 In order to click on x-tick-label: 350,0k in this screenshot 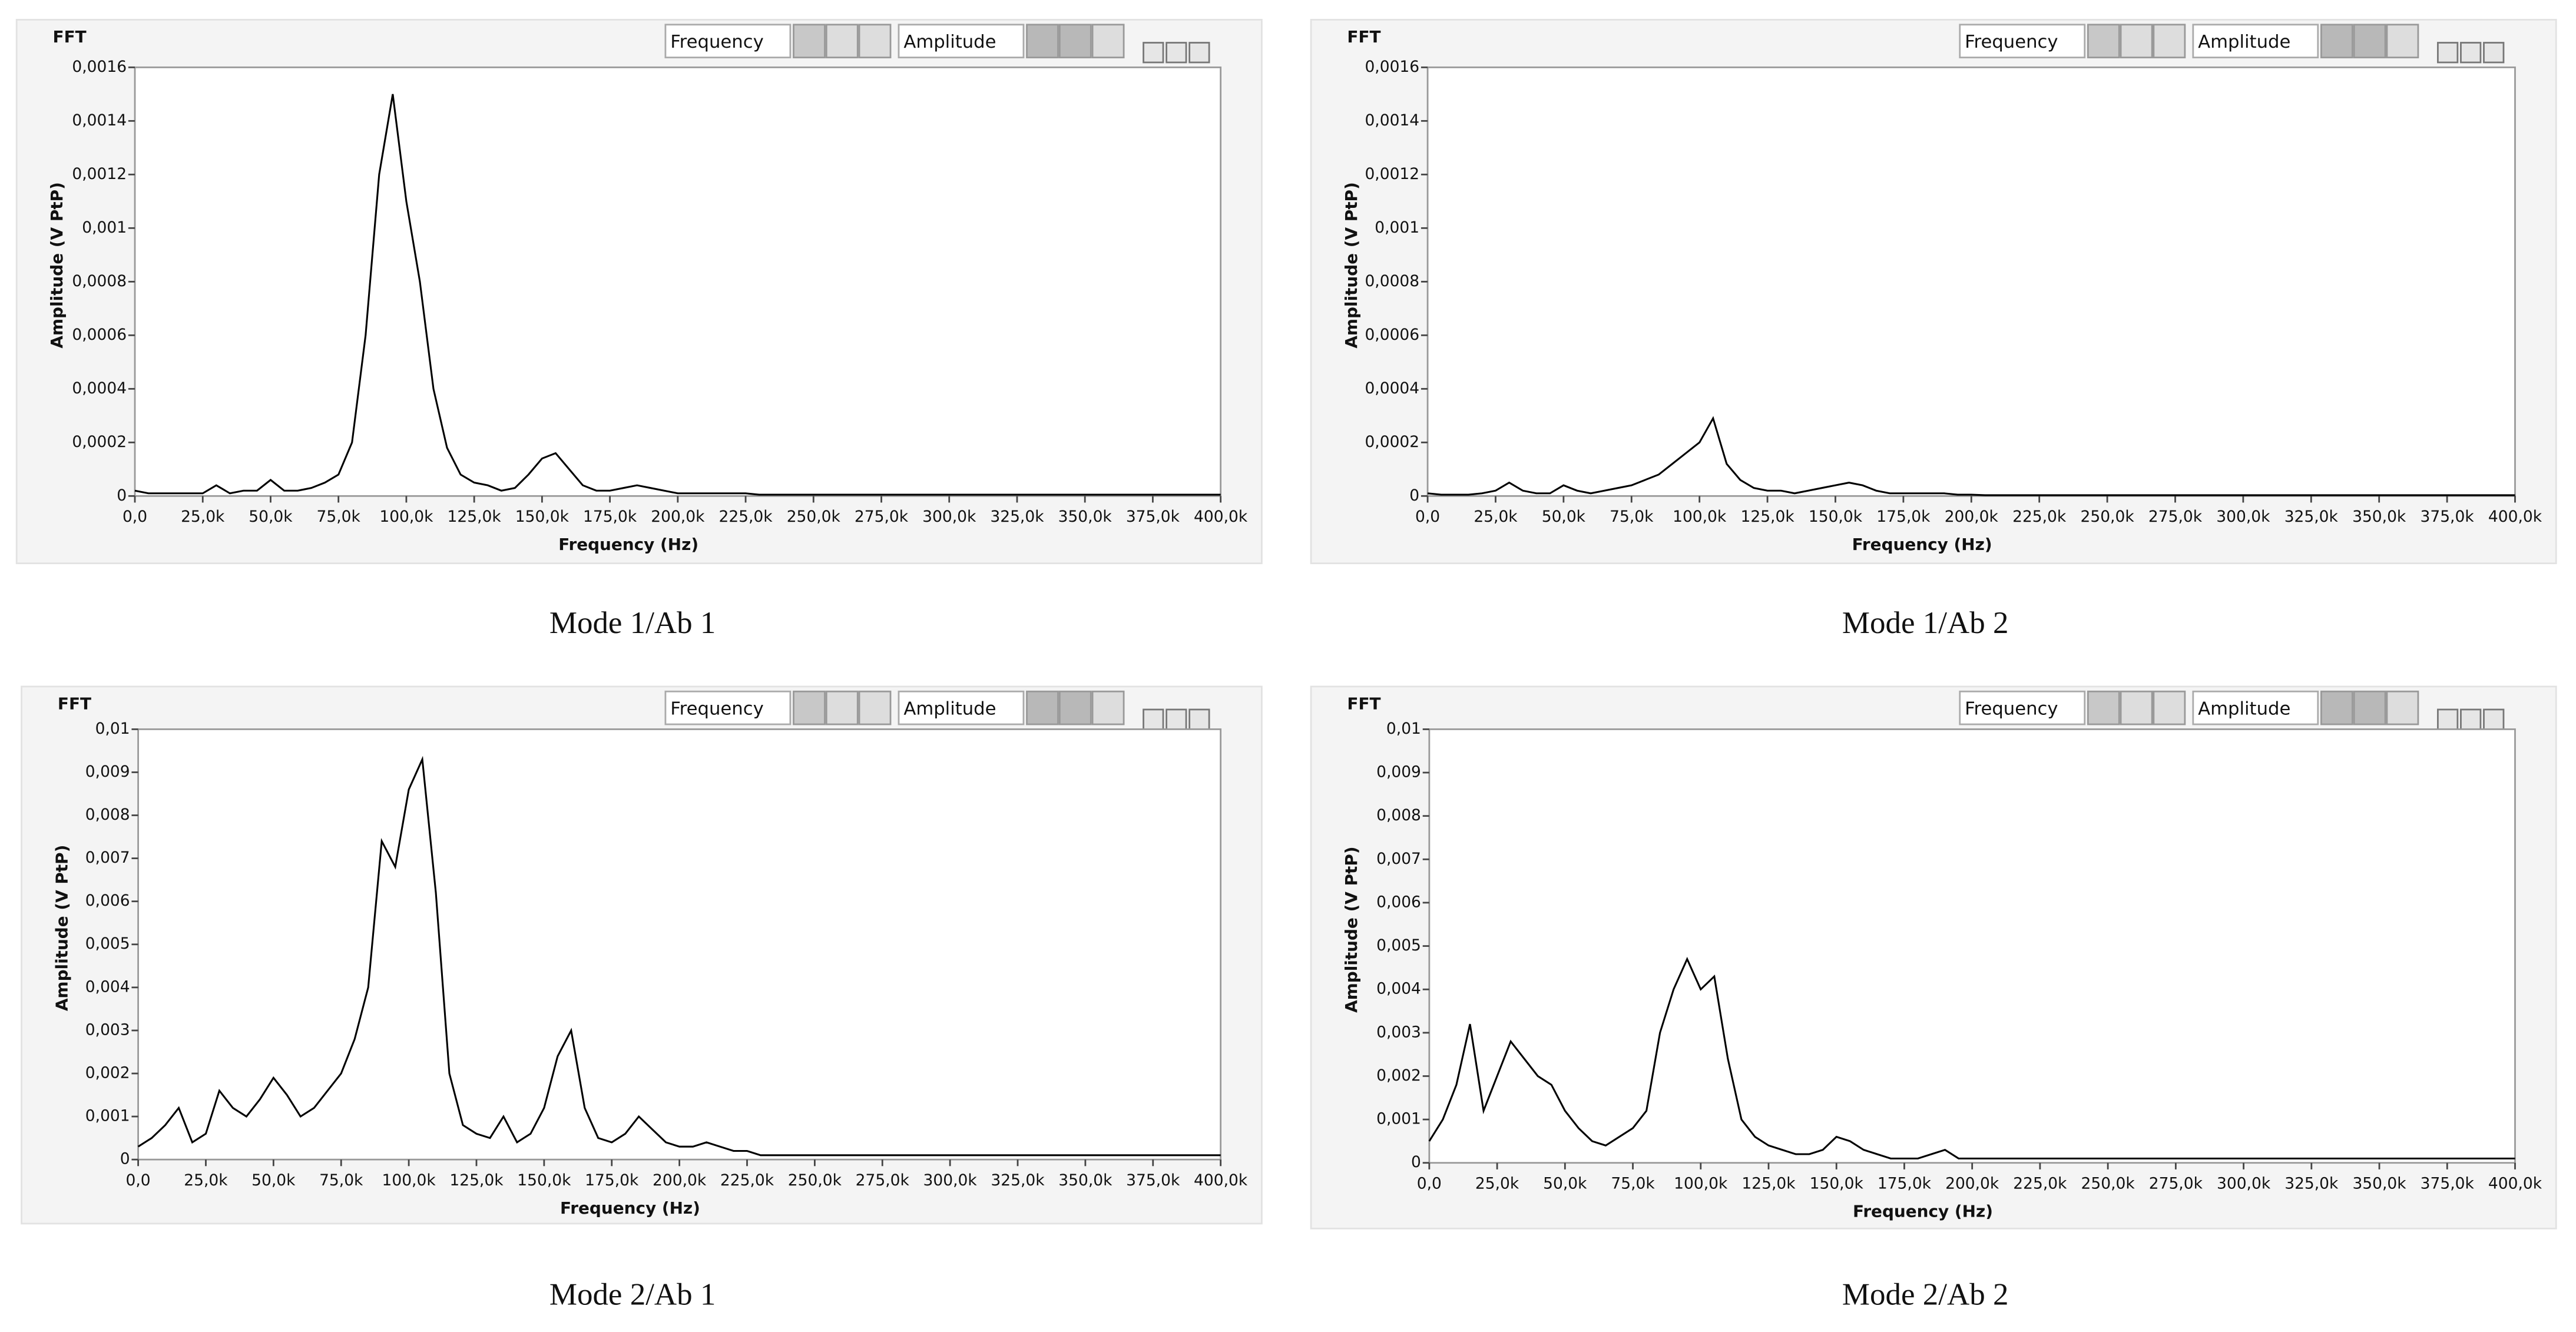, I will do `click(2379, 1183)`.